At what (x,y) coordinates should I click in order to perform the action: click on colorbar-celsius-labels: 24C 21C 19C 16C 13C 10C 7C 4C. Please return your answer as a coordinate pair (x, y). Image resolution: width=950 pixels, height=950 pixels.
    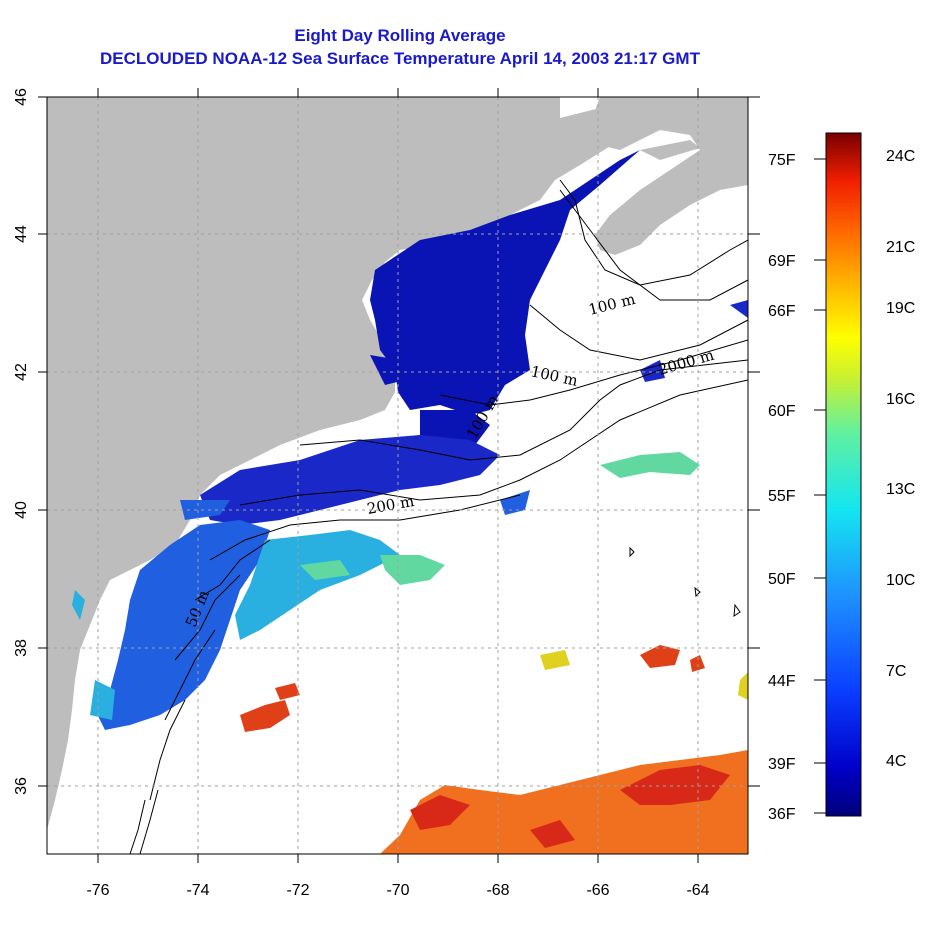
    Looking at the image, I should click on (900, 459).